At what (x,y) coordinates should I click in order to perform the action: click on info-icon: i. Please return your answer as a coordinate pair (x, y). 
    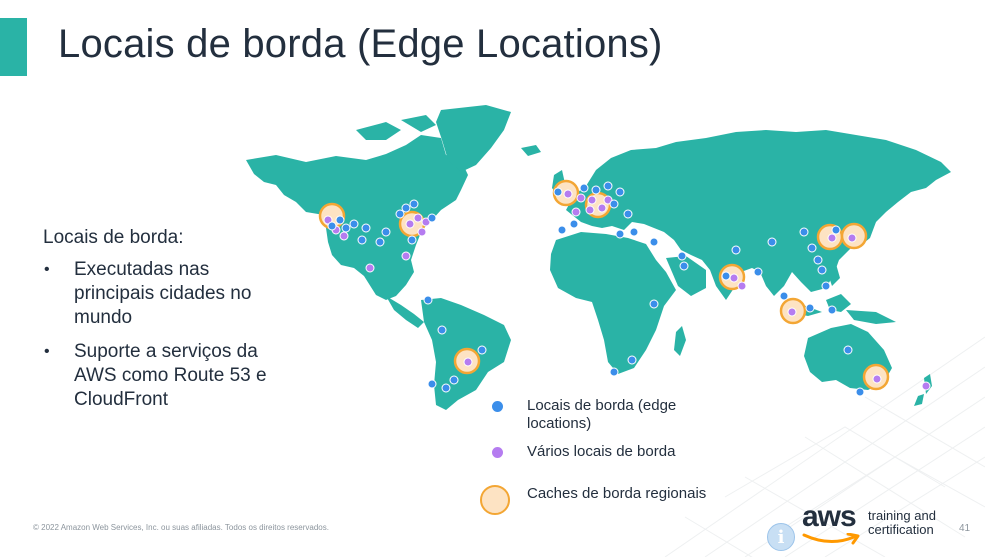
    Looking at the image, I should click on (781, 537).